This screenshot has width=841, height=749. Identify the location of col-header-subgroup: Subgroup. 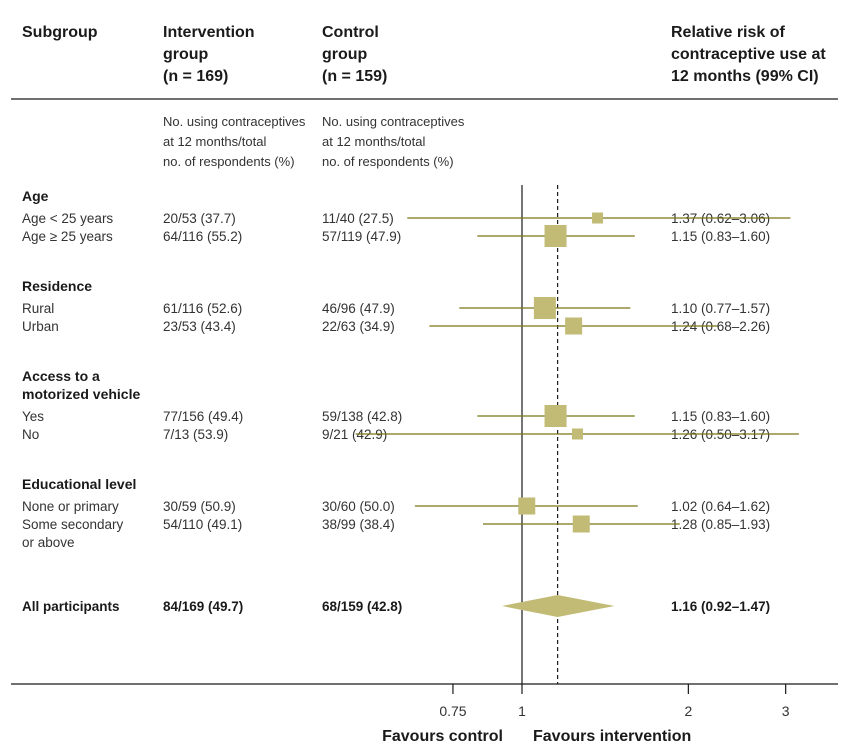
(60, 32).